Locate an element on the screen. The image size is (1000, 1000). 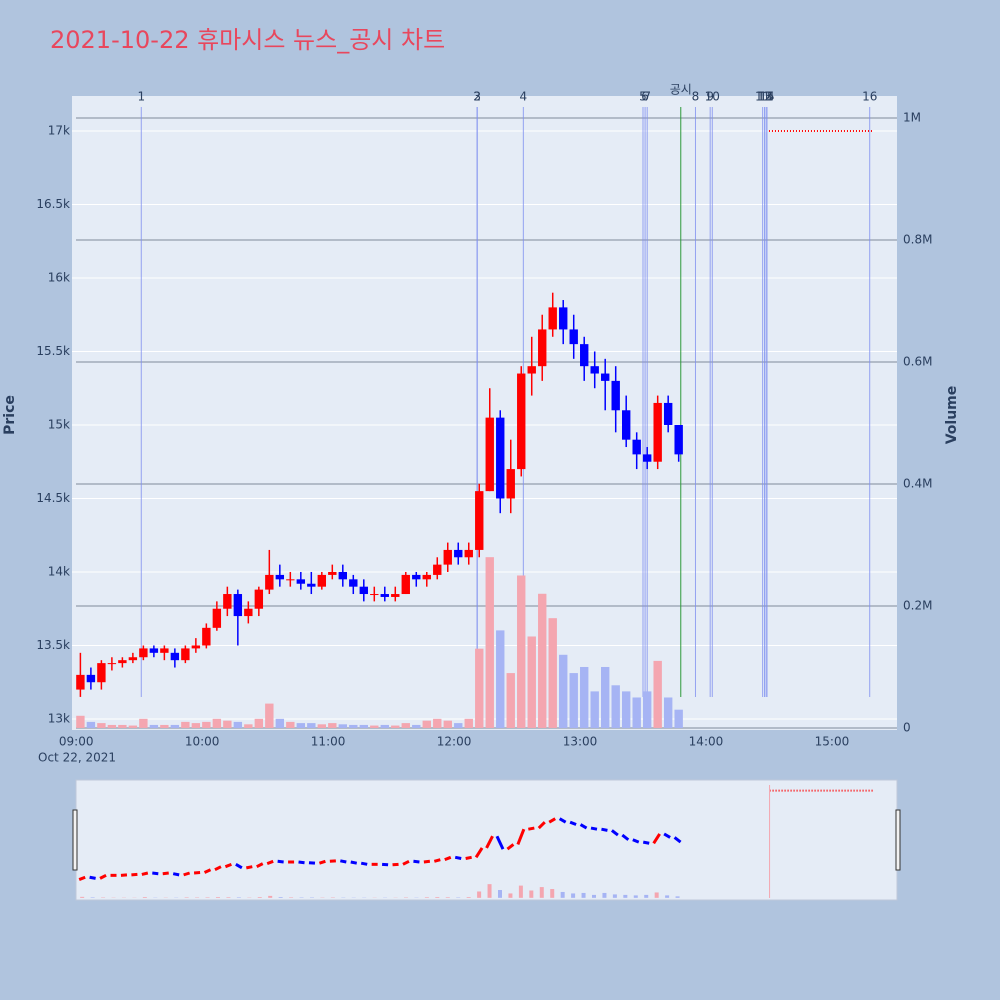
y2-tick-label: 0.4M is located at coordinates (917, 483).